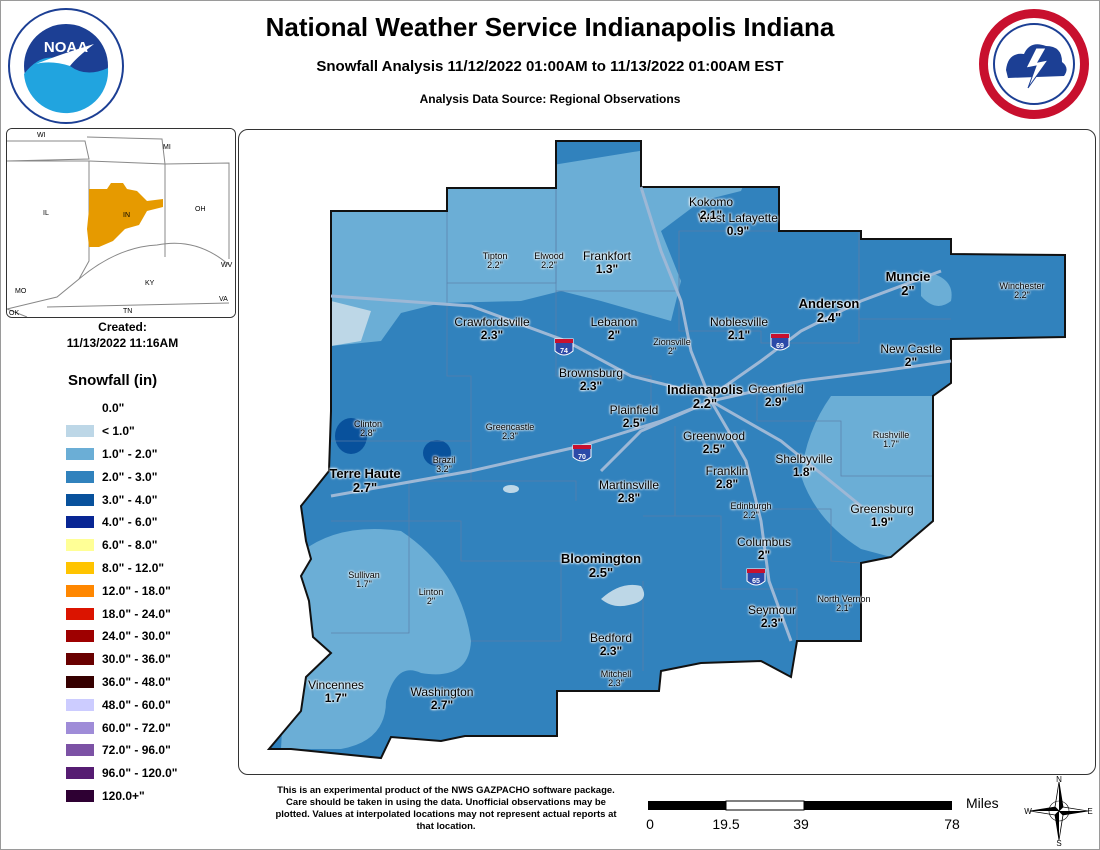 Image resolution: width=1100 pixels, height=850 pixels. What do you see at coordinates (764, 548) in the screenshot?
I see `city-label: Columbus 2"` at bounding box center [764, 548].